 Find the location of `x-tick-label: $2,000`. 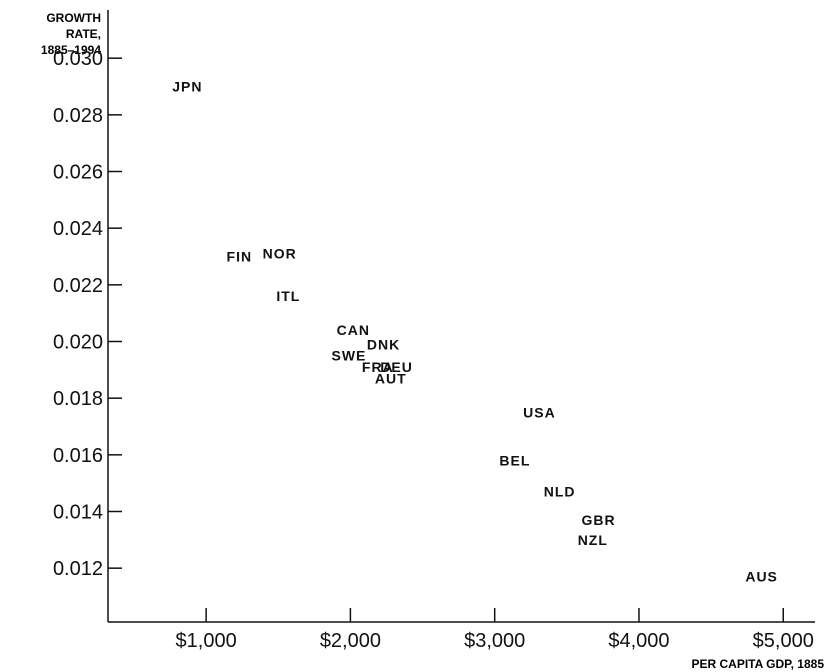

x-tick-label: $2,000 is located at coordinates (350, 641).